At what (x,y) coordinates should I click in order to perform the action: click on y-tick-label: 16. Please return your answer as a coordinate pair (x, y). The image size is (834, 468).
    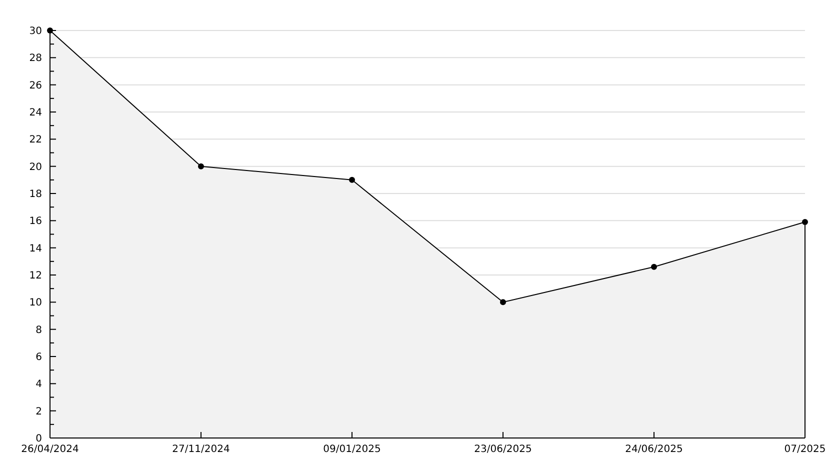
    Looking at the image, I should click on (35, 222).